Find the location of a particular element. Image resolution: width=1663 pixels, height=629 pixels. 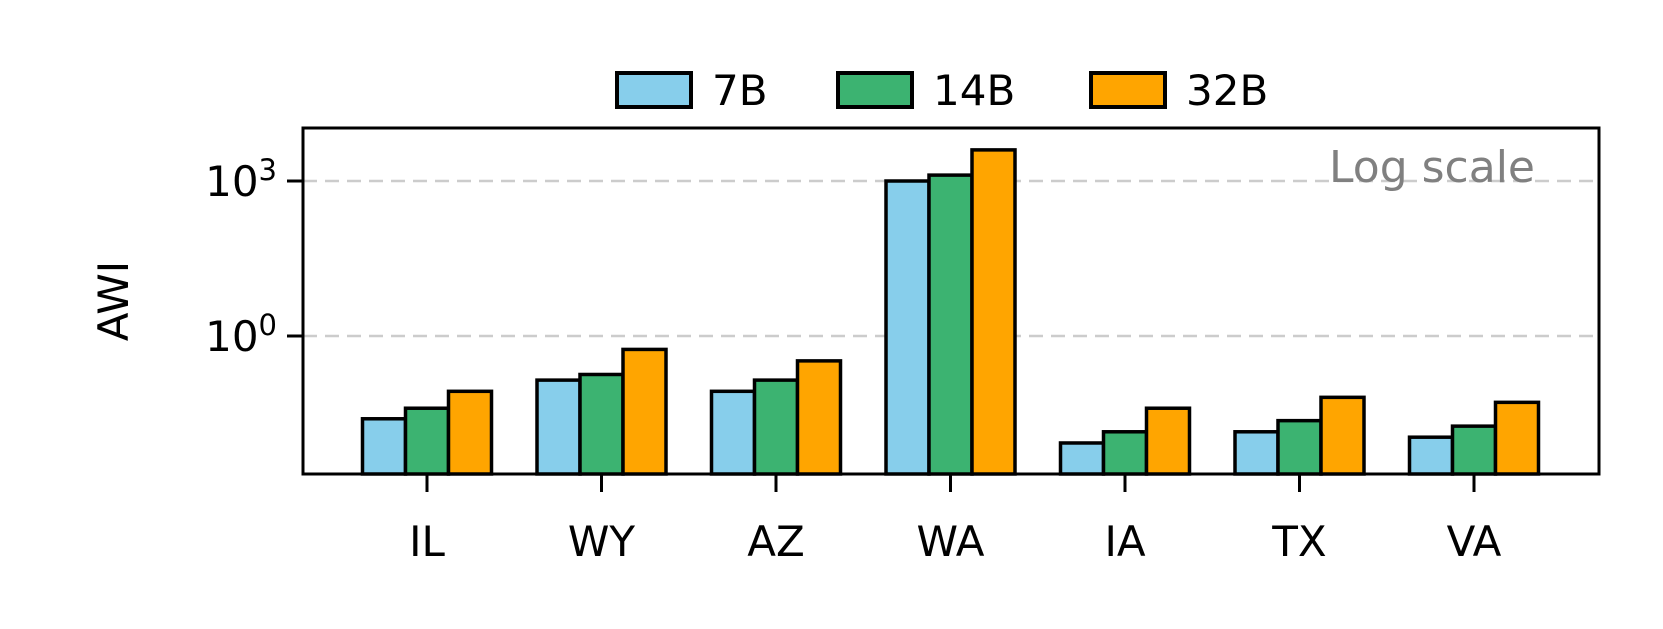

bar-va-7b is located at coordinates (1431, 455).